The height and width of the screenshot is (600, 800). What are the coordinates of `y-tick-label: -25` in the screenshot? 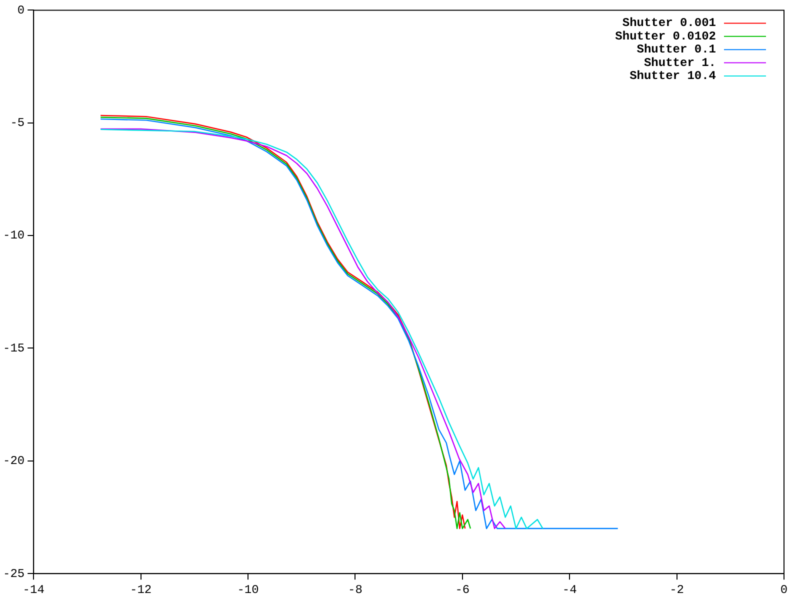 It's located at (13, 573).